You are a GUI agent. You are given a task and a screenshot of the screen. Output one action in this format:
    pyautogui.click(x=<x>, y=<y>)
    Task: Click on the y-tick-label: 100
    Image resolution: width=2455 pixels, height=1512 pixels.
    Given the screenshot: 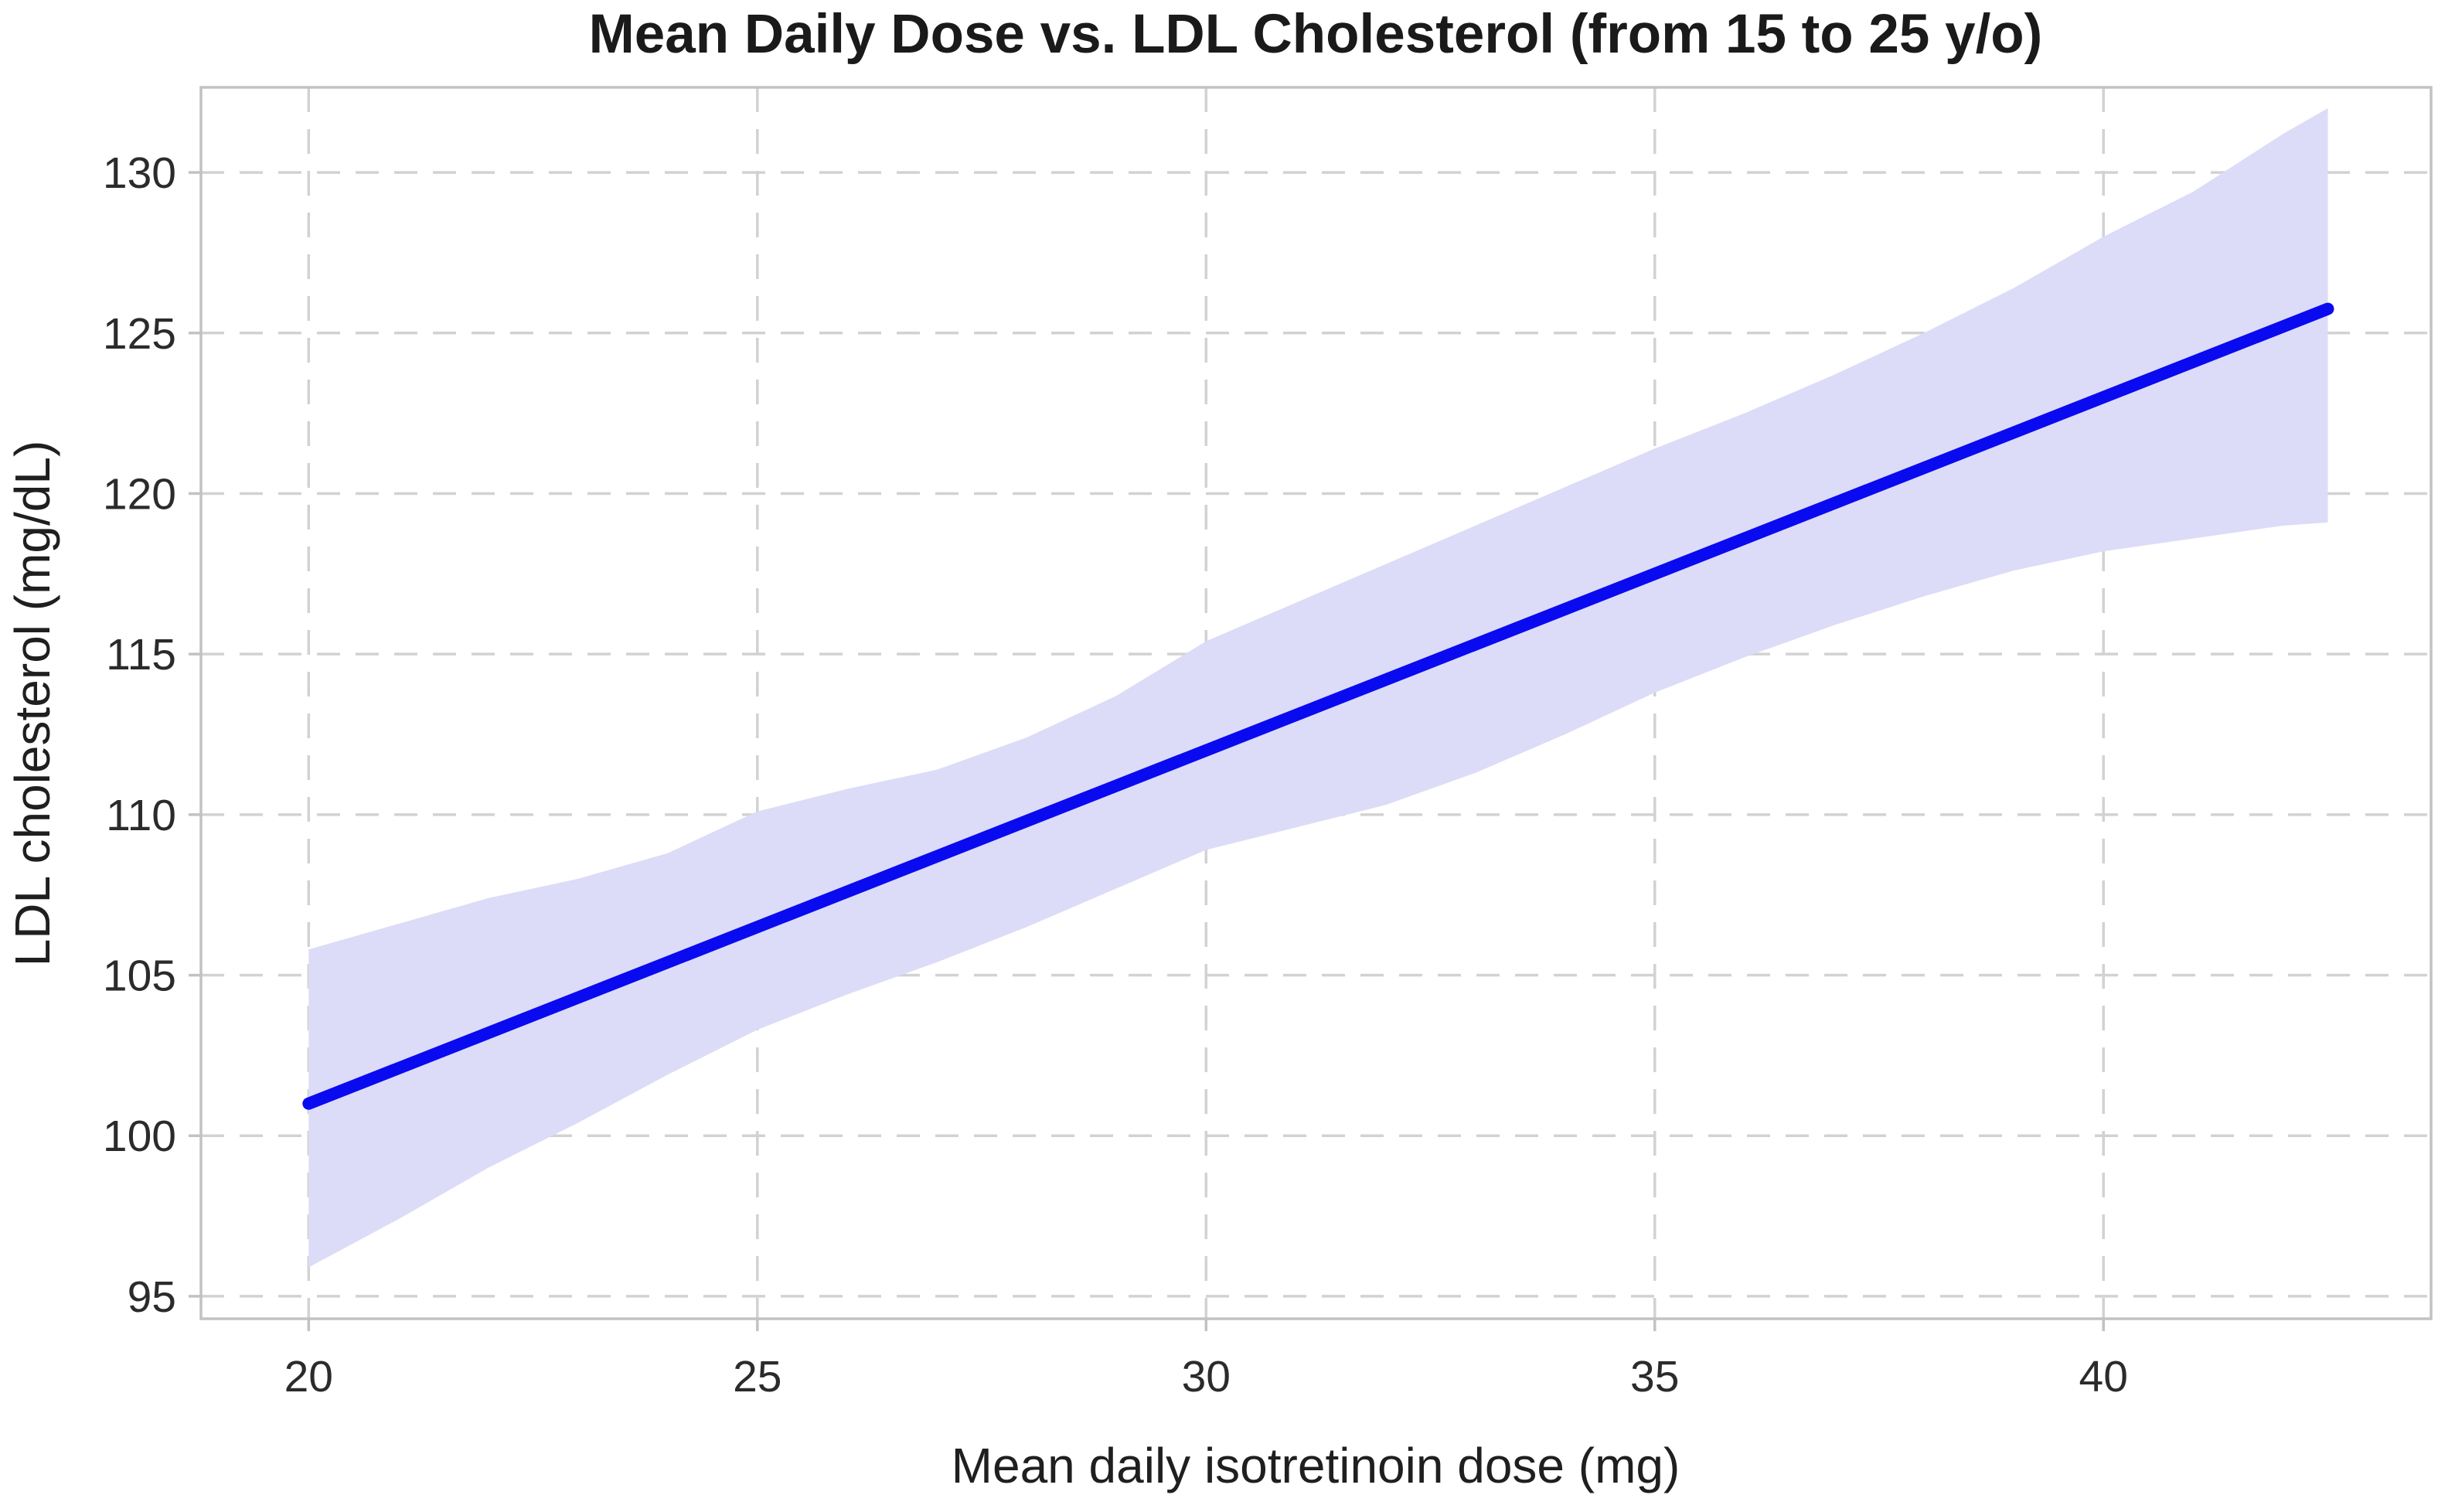 What is the action you would take?
    pyautogui.click(x=140, y=1136)
    